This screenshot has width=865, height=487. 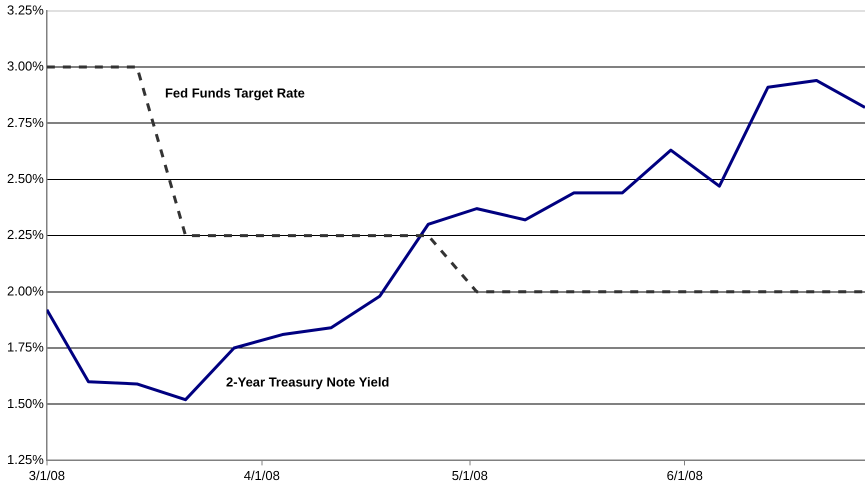 I want to click on y-tick-label: 3.25%, so click(x=25, y=10).